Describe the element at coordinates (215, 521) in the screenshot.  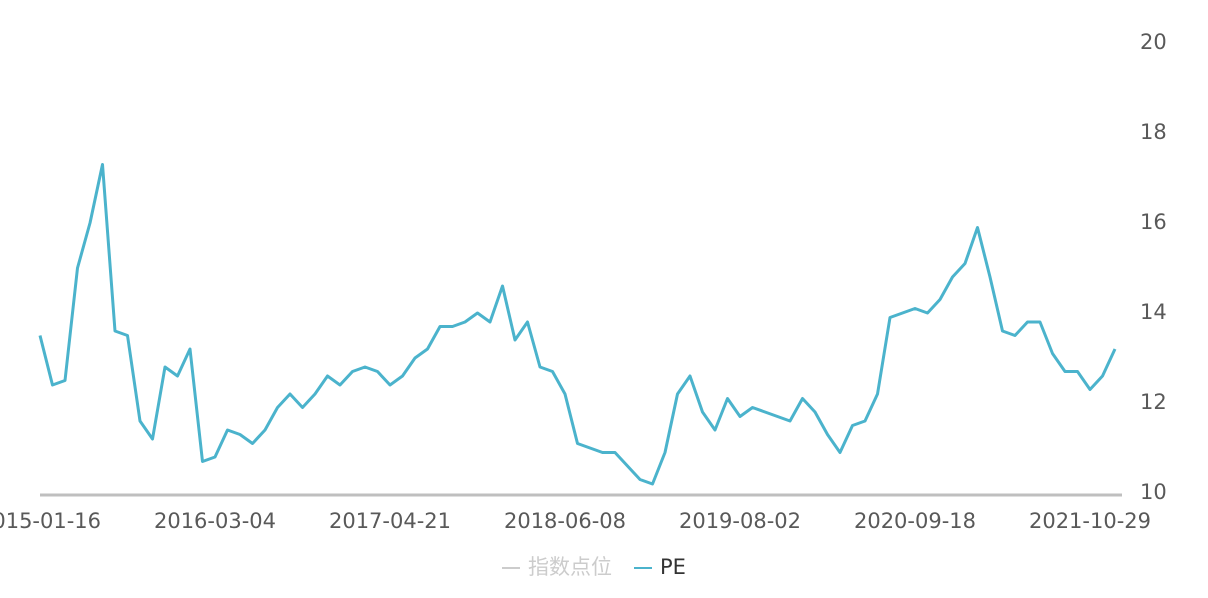
I see `x-tick-label: 2016-03-04` at that location.